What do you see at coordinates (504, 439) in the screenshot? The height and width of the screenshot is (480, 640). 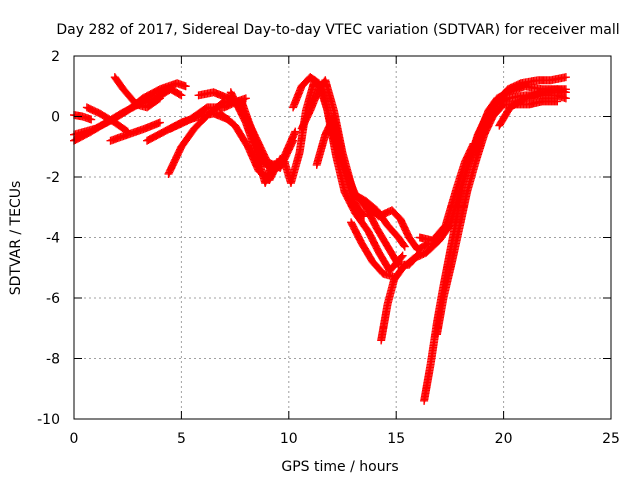 I see `x-tick-label: 20` at bounding box center [504, 439].